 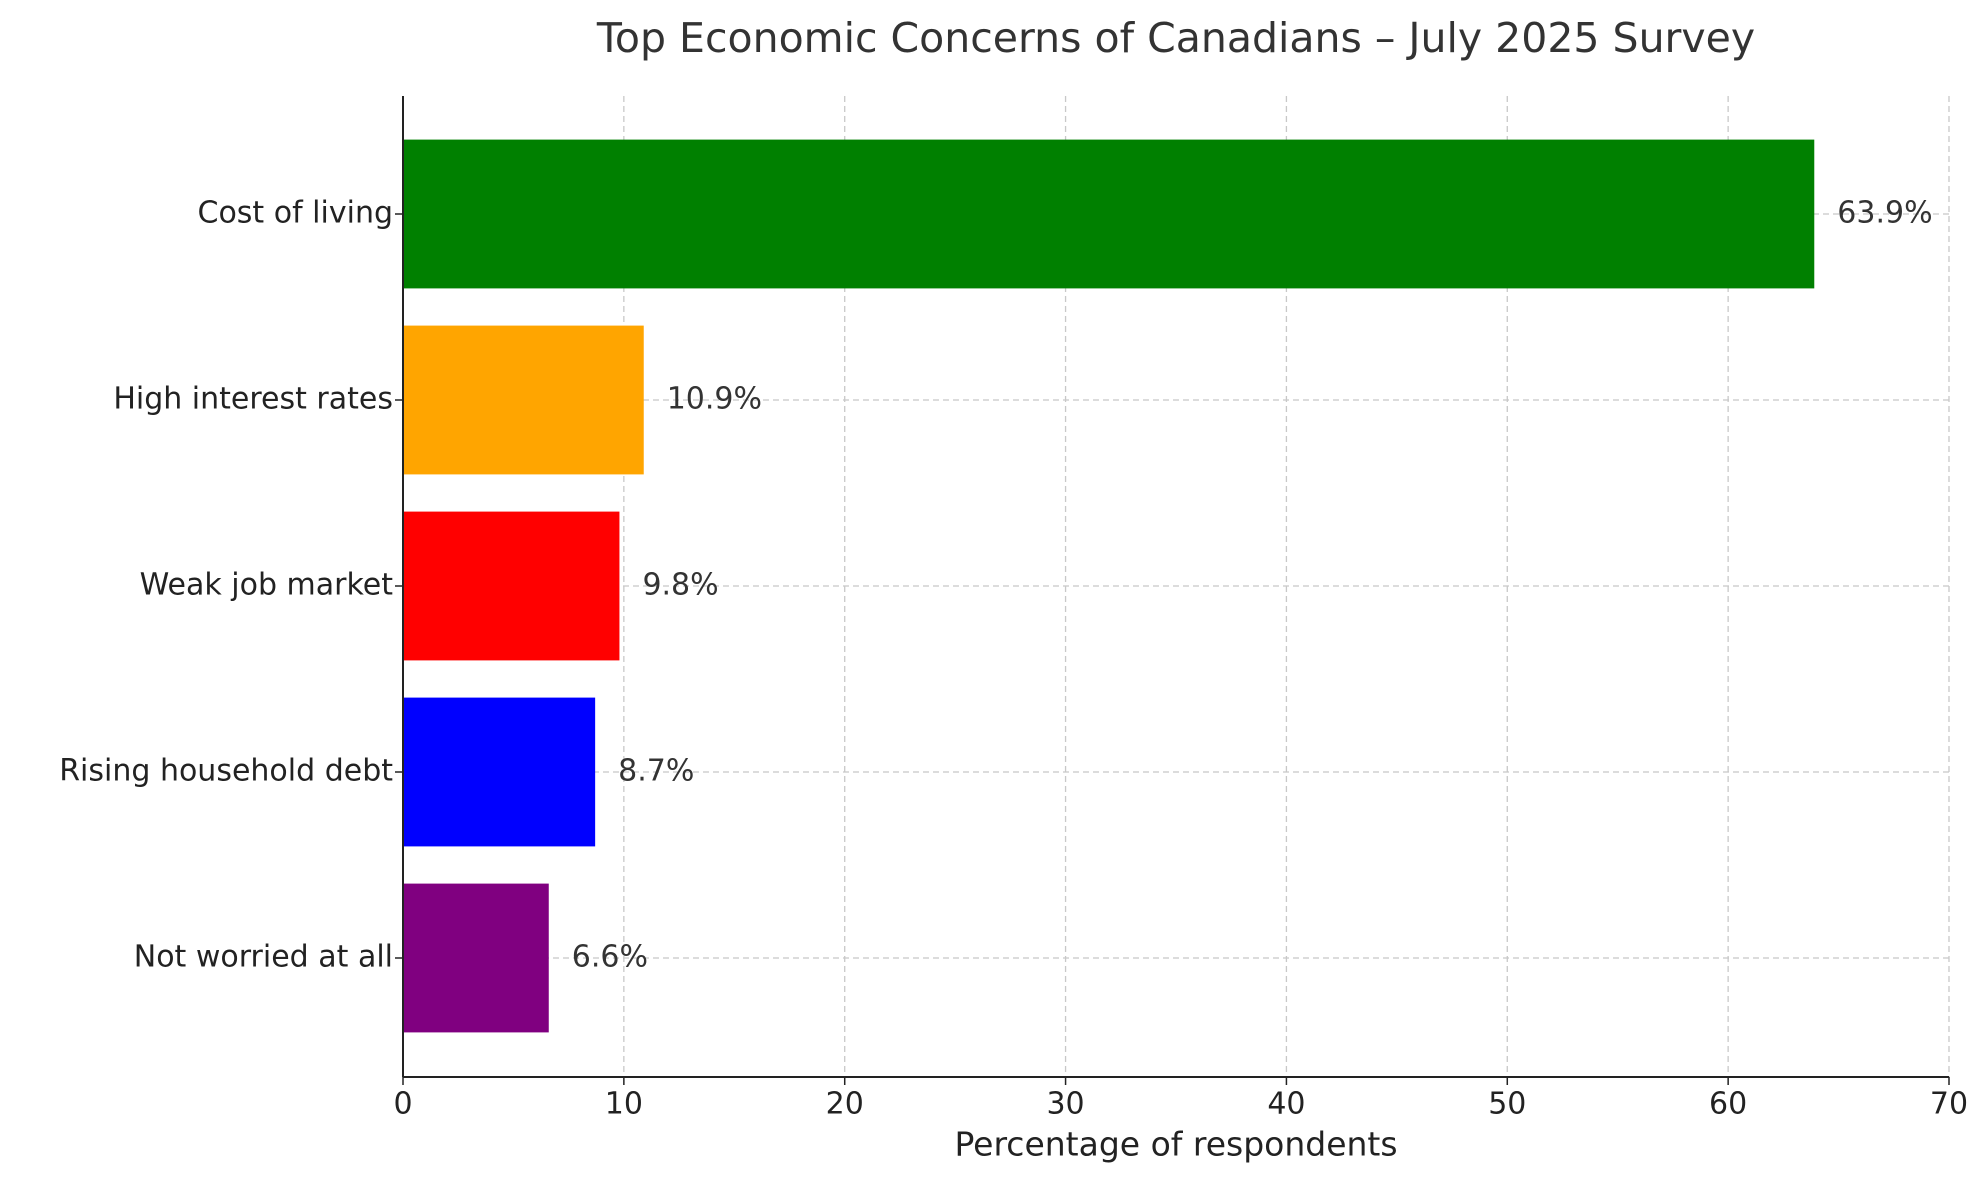 I want to click on value-label: 8.7%, so click(x=656, y=771).